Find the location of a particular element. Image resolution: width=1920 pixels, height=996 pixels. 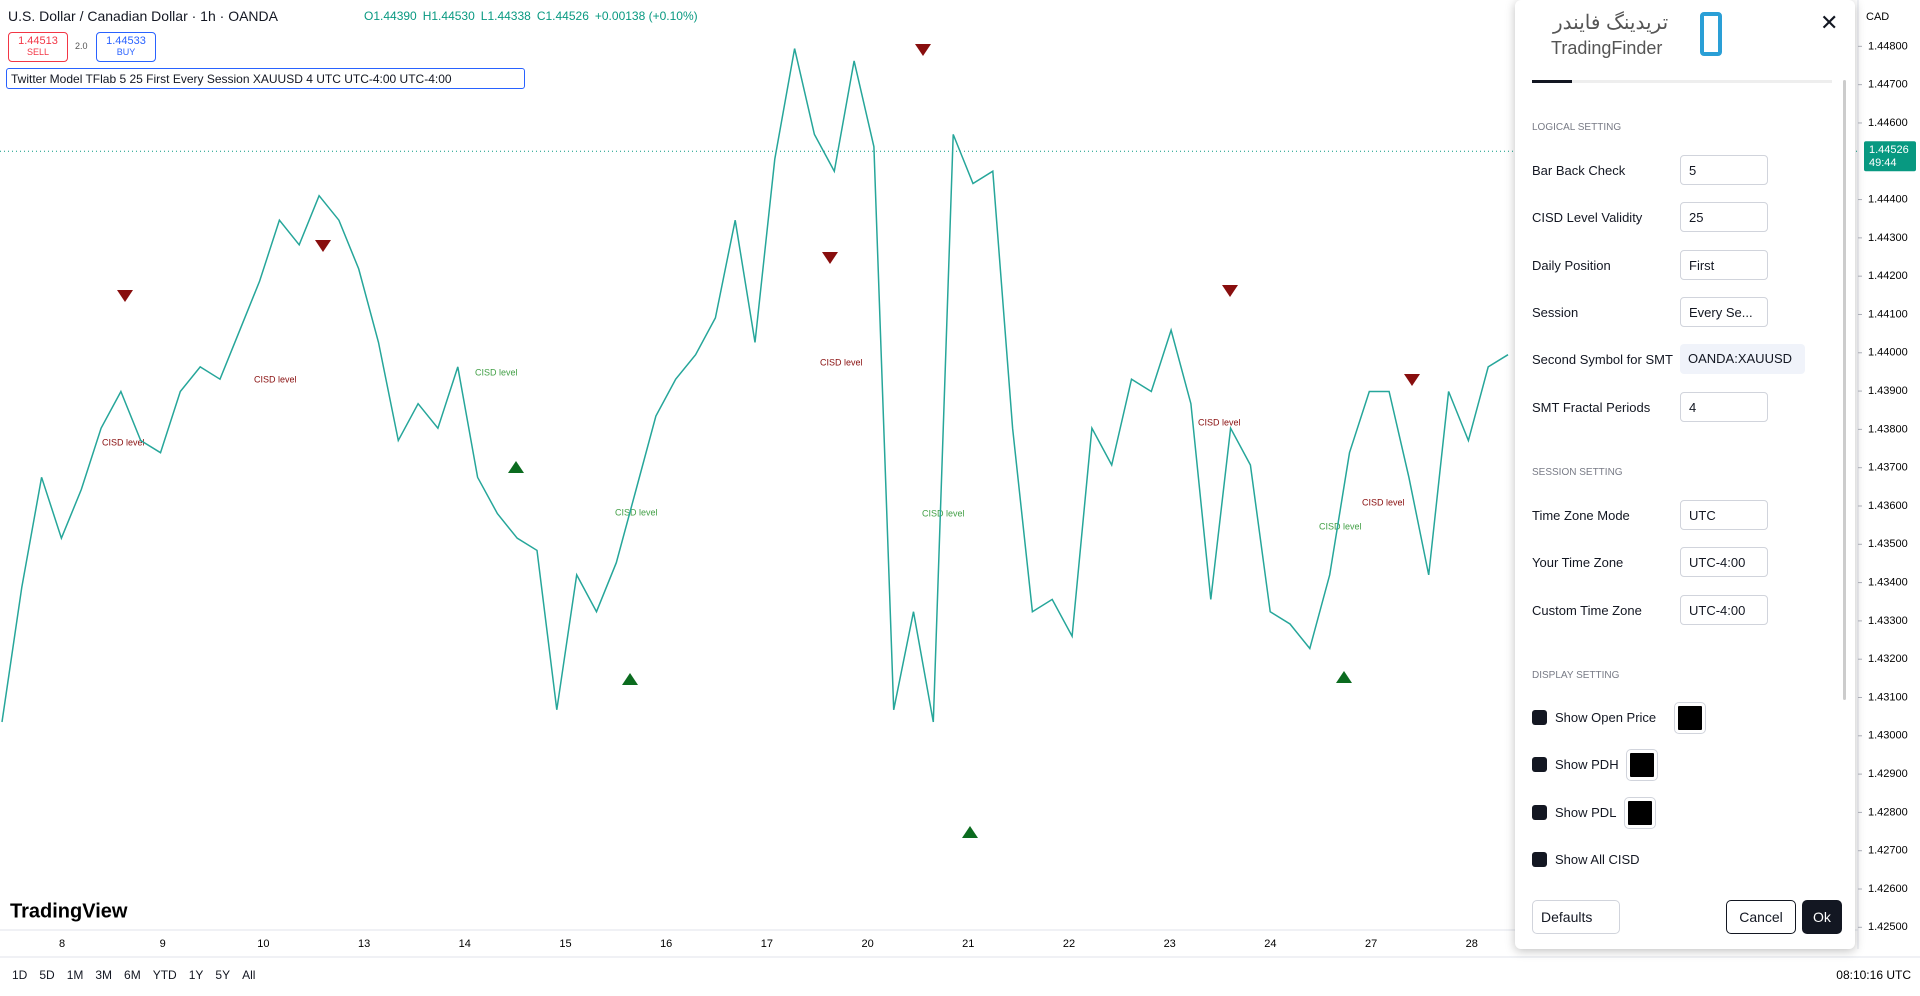

field-label: Custom Time Zone is located at coordinates (1587, 610).